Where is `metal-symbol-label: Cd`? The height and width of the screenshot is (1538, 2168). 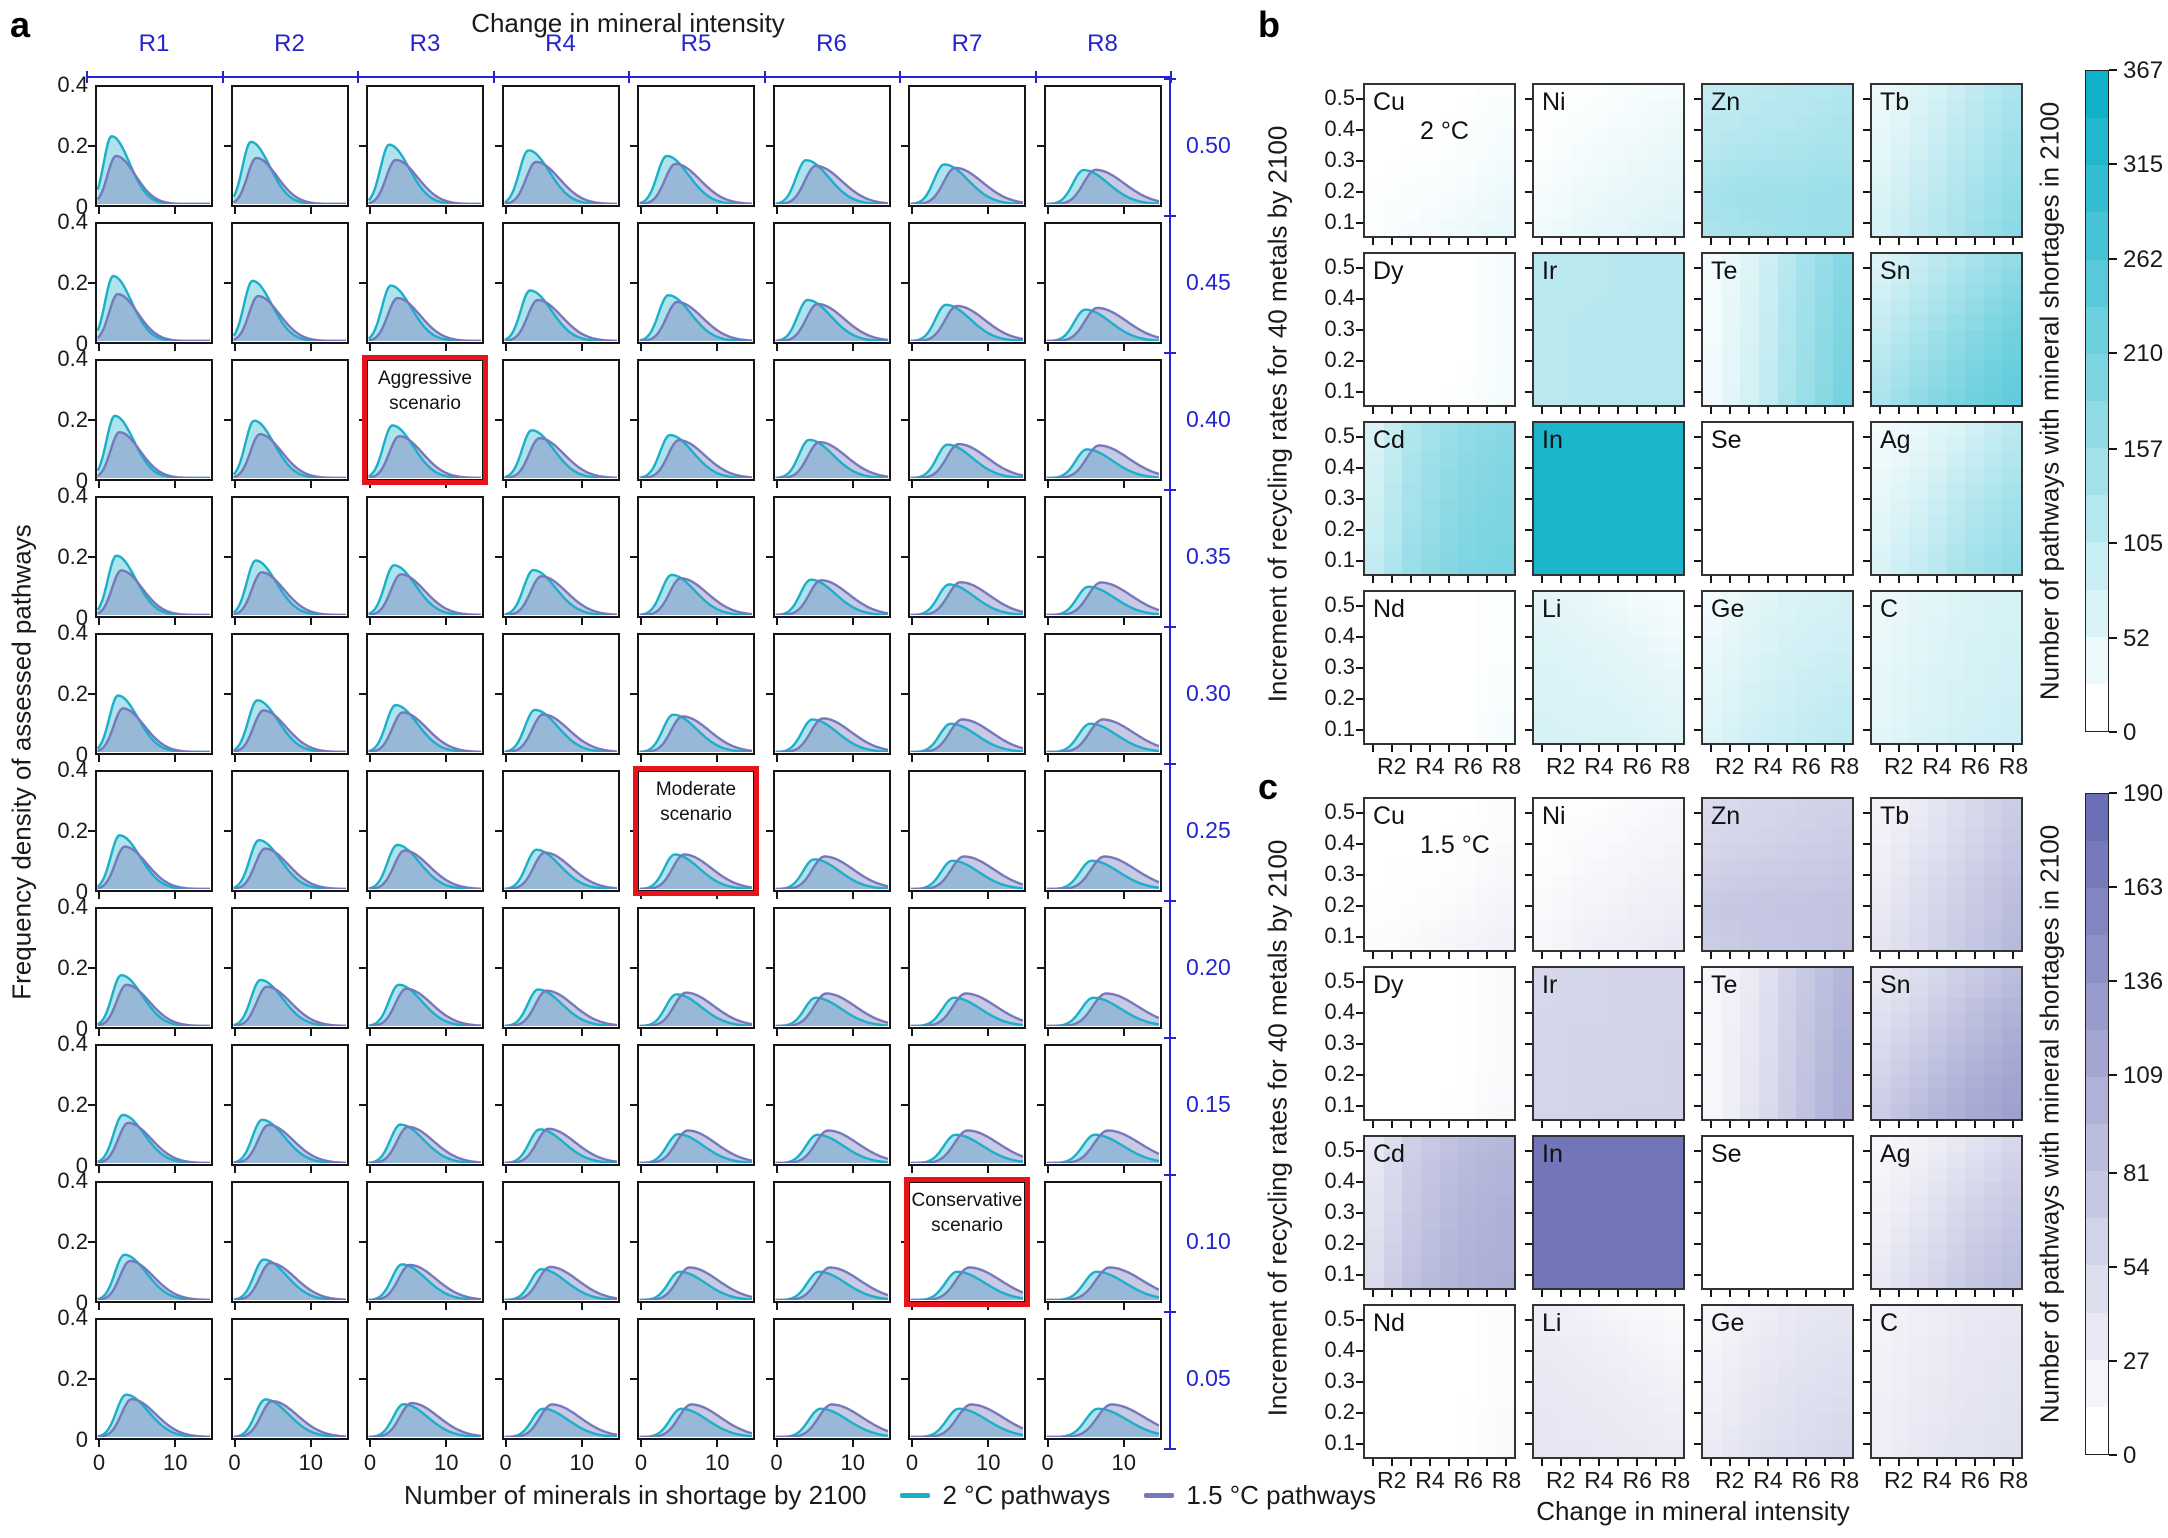
metal-symbol-label: Cd is located at coordinates (1389, 1154).